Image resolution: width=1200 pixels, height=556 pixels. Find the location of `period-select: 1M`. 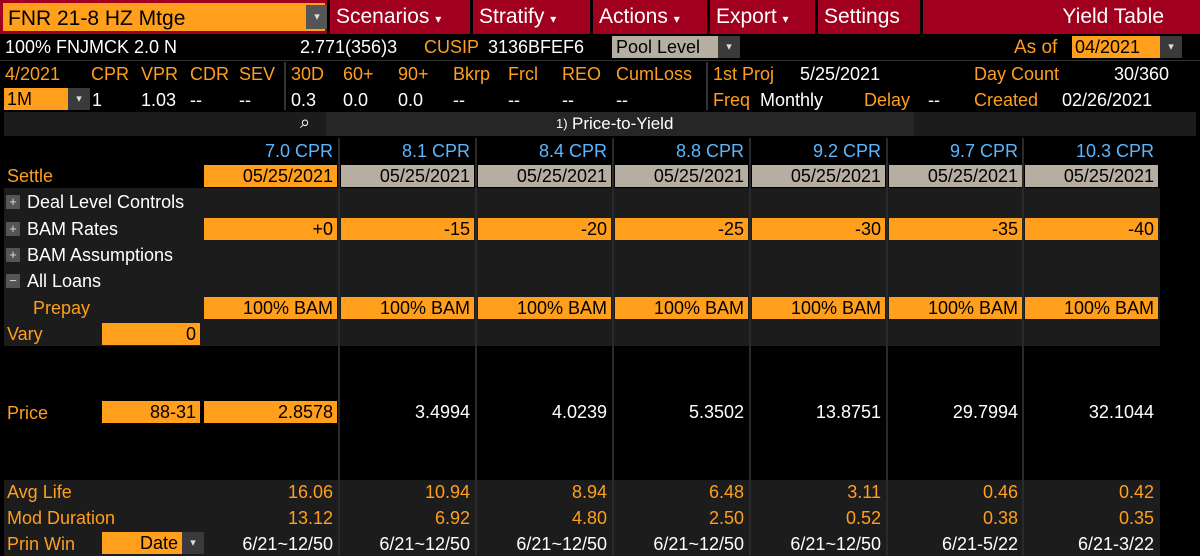

period-select: 1M is located at coordinates (46, 99).